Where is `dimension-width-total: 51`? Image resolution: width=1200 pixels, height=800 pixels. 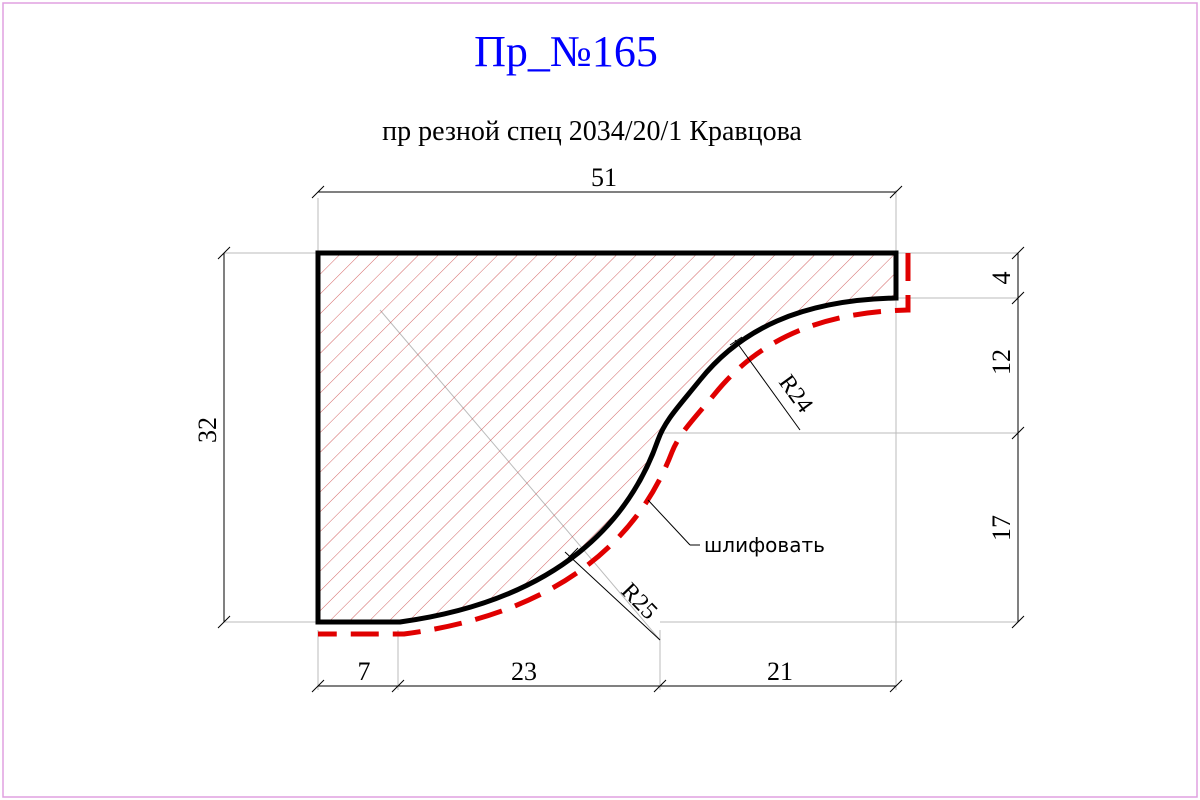 dimension-width-total: 51 is located at coordinates (604, 177).